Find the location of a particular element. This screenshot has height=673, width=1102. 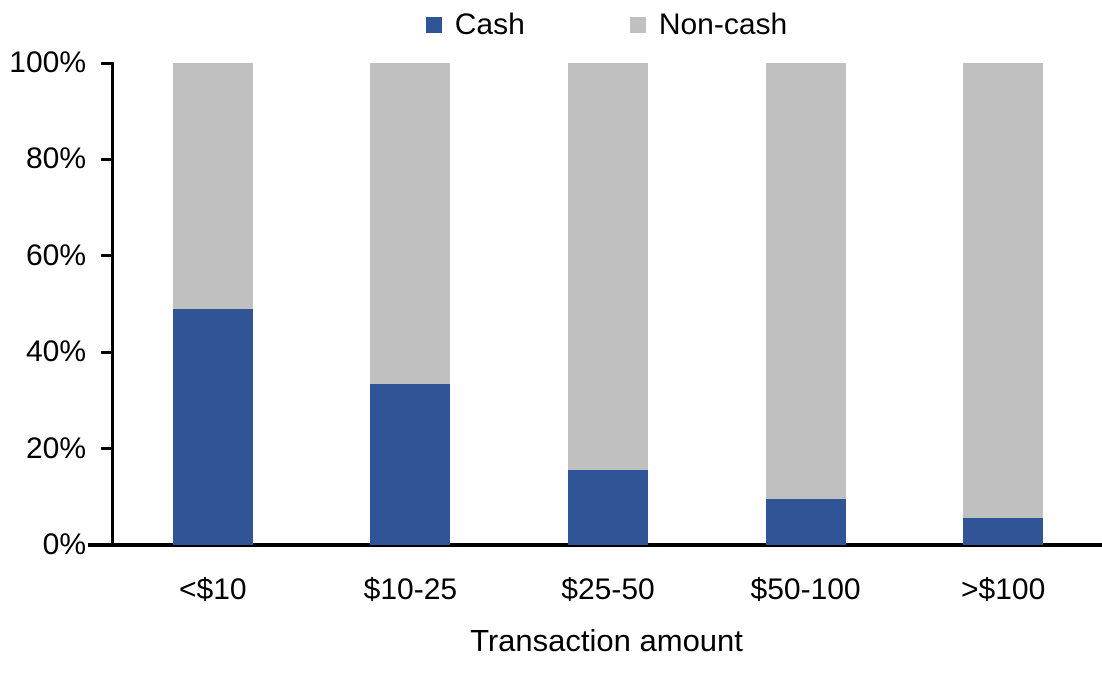

category-slot: $10-25 is located at coordinates (411, 334).